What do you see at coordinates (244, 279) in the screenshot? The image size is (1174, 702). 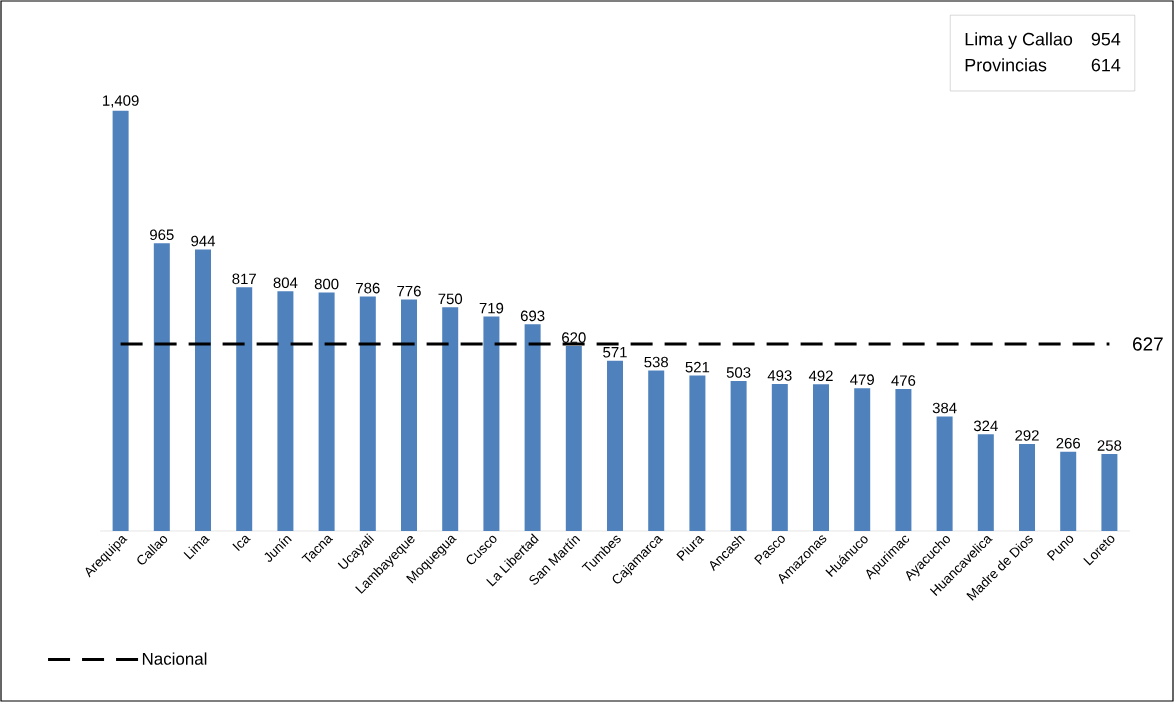 I see `data-label: 817` at bounding box center [244, 279].